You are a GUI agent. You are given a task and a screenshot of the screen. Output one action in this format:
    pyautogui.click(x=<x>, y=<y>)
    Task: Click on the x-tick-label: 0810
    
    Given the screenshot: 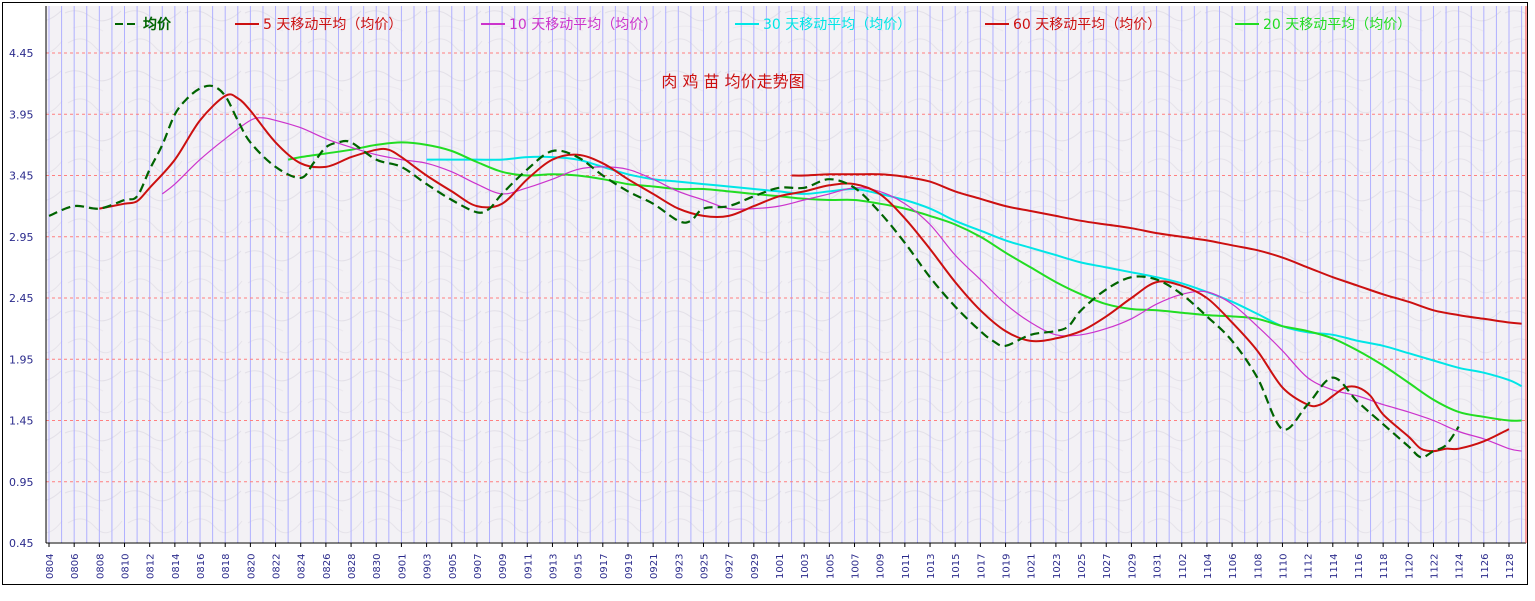 What is the action you would take?
    pyautogui.click(x=126, y=566)
    